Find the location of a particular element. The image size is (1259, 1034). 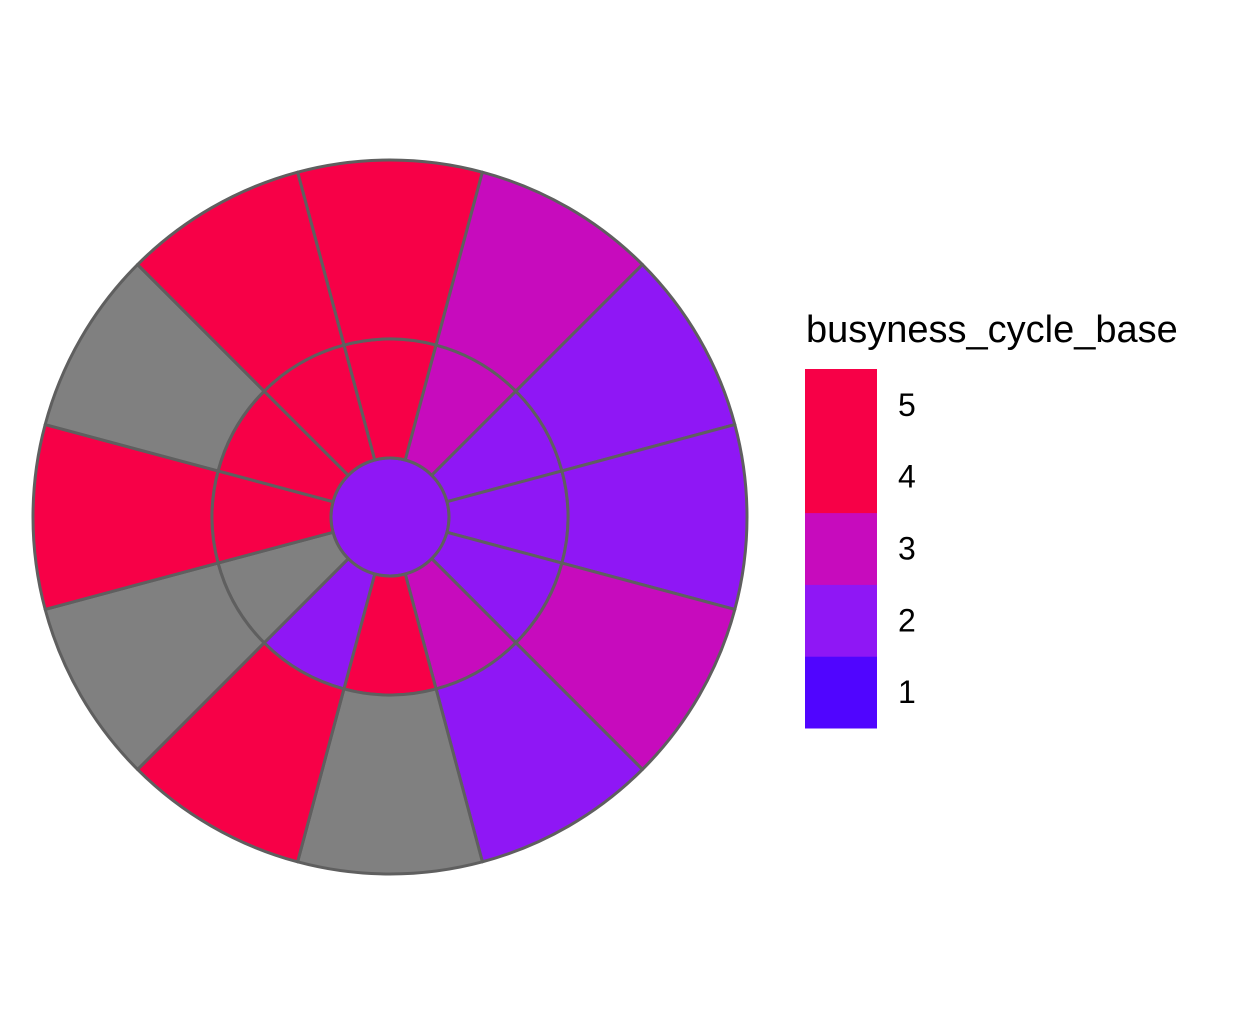

legend-tick-5: 5 is located at coordinates (907, 405).